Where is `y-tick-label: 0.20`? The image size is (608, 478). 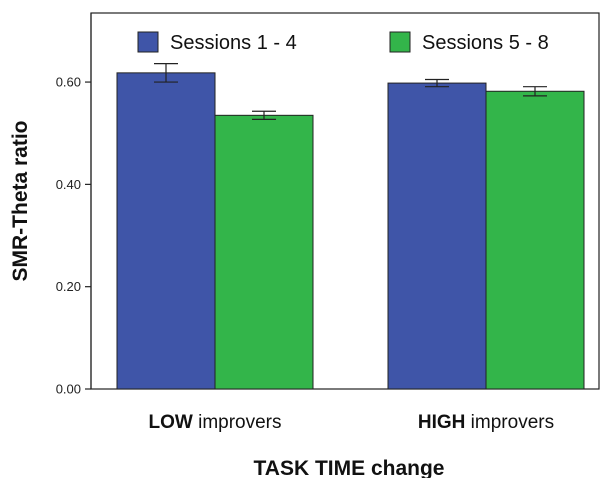
y-tick-label: 0.20 is located at coordinates (68, 286).